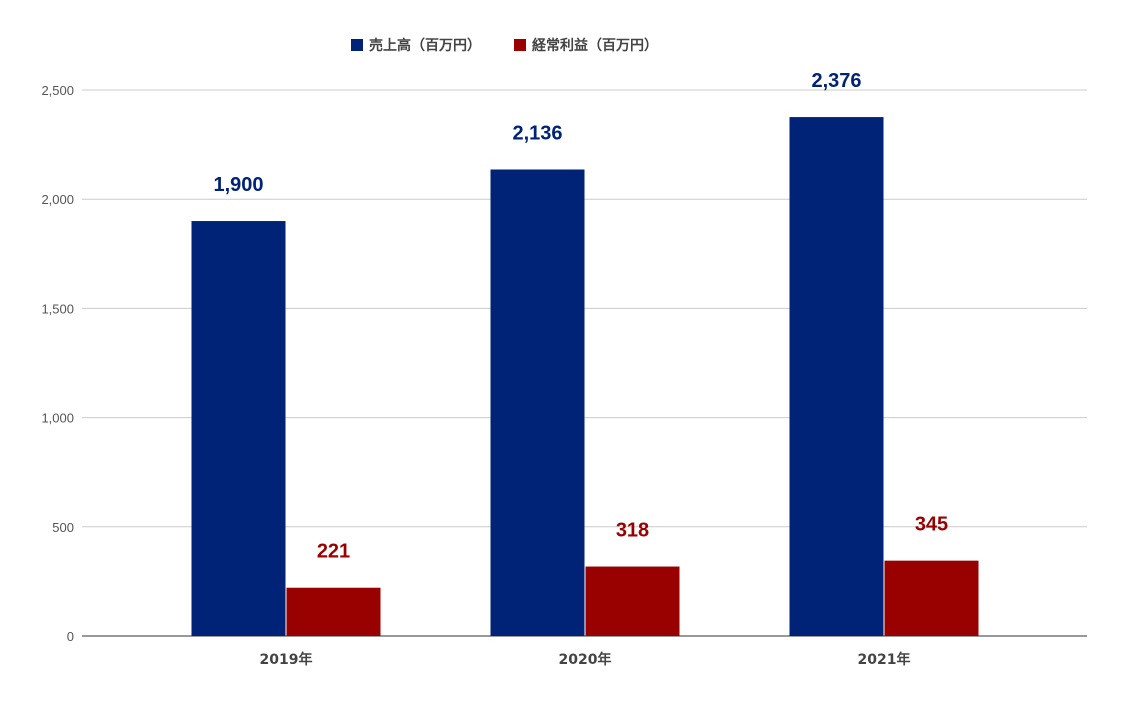 The height and width of the screenshot is (703, 1122). Describe the element at coordinates (931, 525) in the screenshot. I see `data-label: 345` at that location.